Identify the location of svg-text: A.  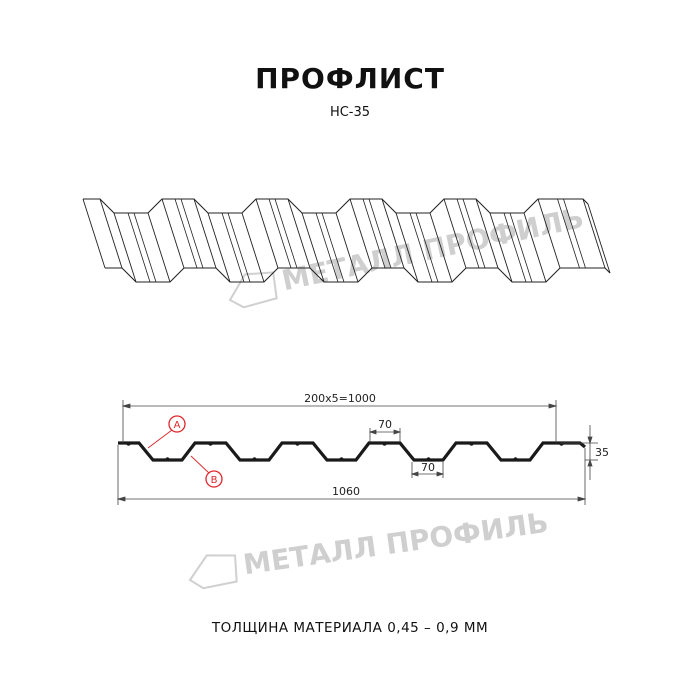
(177, 425).